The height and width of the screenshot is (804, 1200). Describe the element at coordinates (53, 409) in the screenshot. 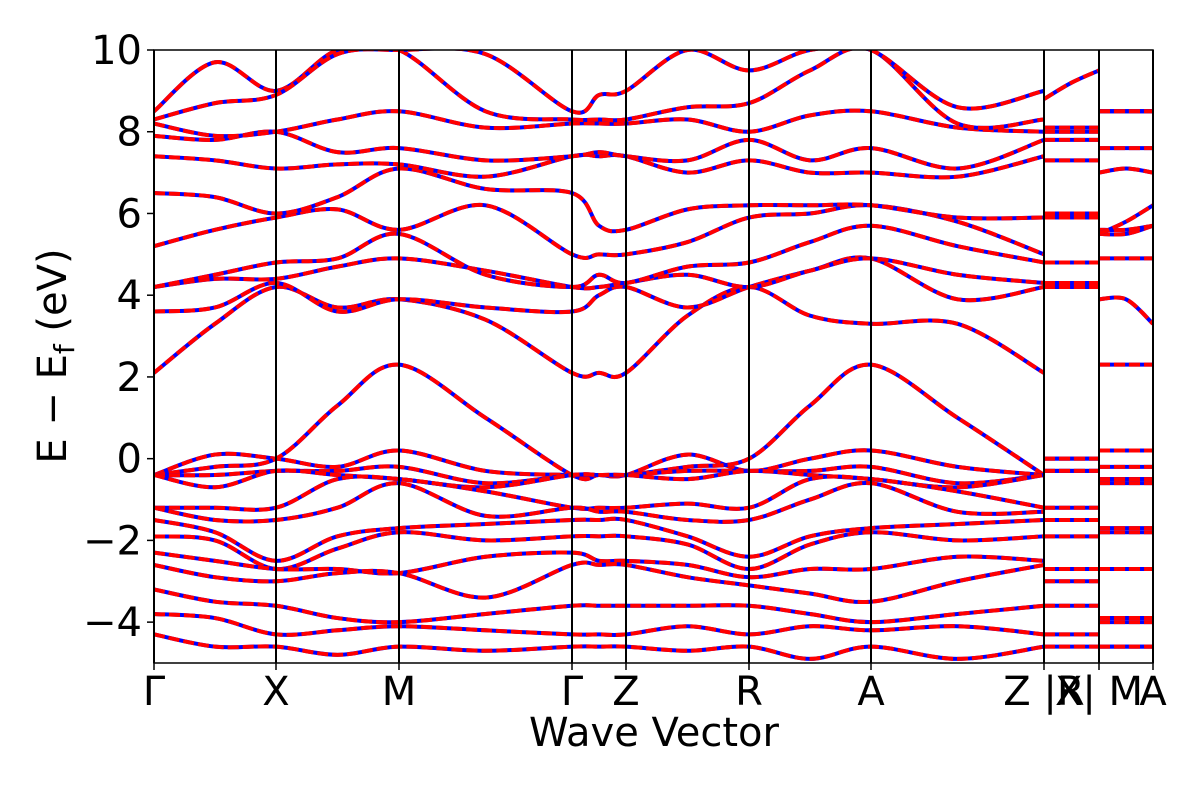

I see `y-label-main: E − E` at that location.